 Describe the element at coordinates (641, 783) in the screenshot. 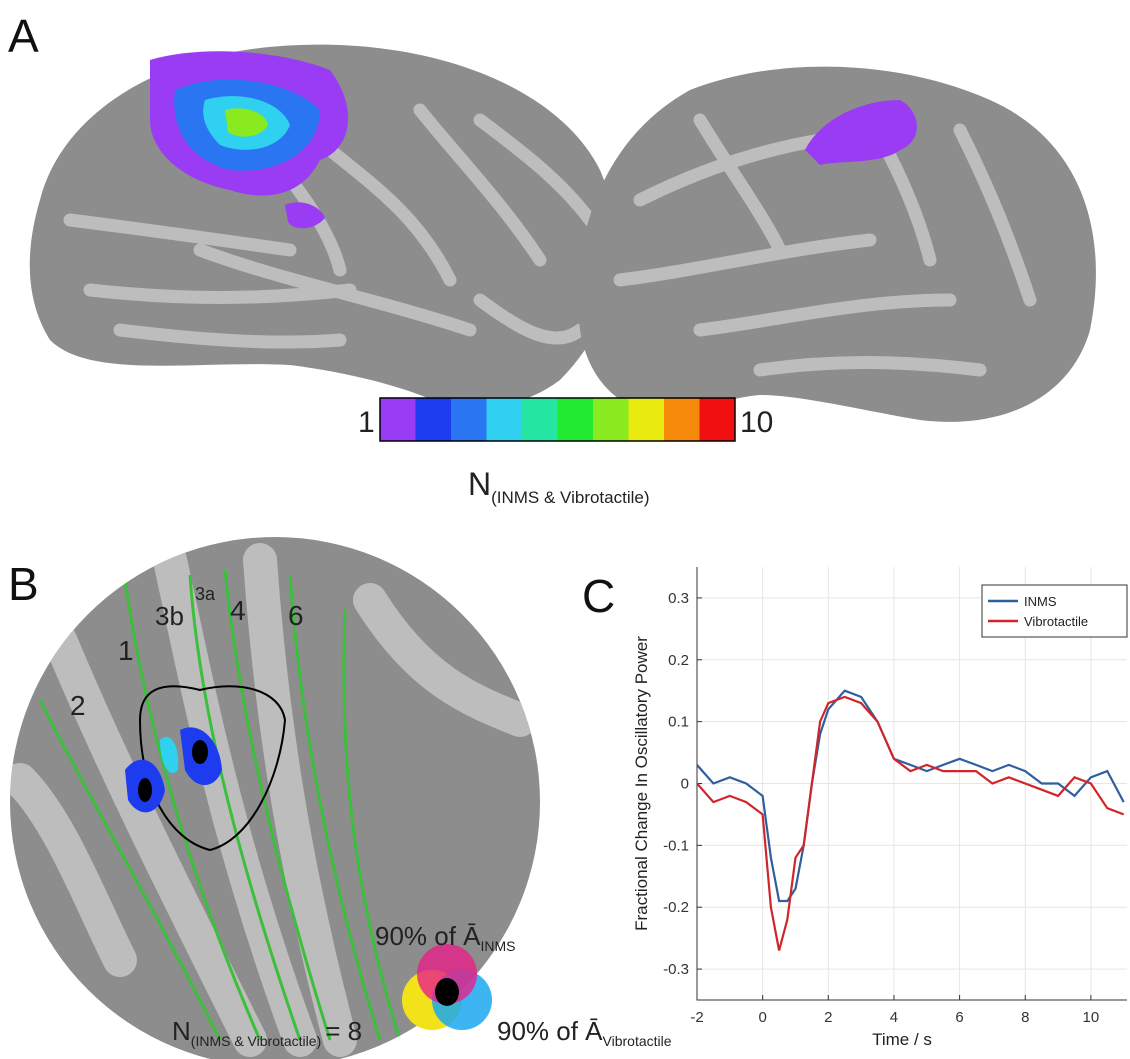

I see `y-axis-label: Fractional Change In Oscillatory Power` at that location.